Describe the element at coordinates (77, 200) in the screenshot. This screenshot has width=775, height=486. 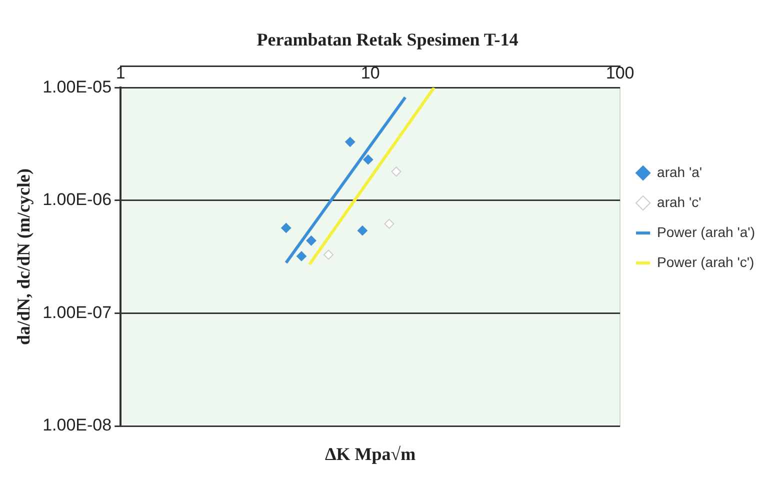
I see `y-tick-label: 1.00E-06` at that location.